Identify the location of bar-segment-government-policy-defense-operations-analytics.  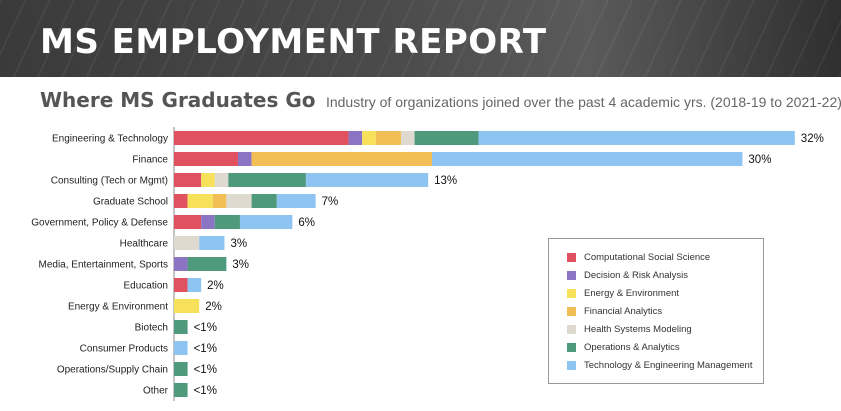
(227, 222).